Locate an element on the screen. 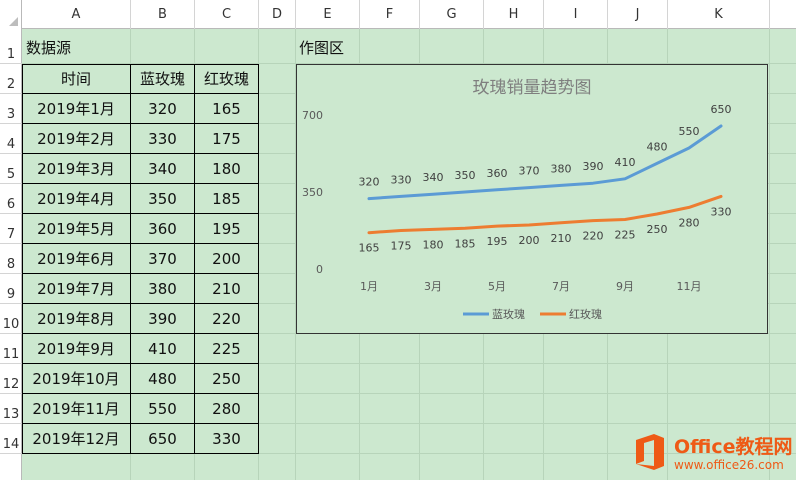  legend-label-2: 红玫瑰 is located at coordinates (585, 314).